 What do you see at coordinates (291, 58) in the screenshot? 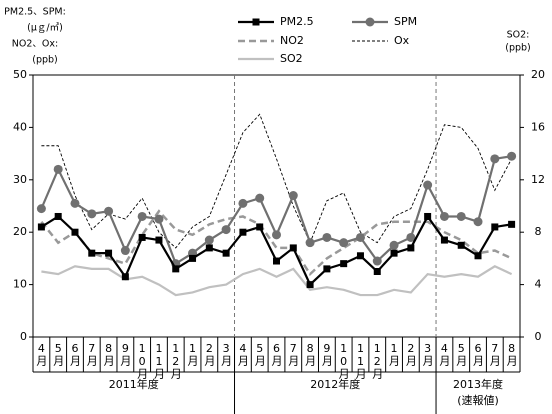
I see `legend-label: SO2` at bounding box center [291, 58].